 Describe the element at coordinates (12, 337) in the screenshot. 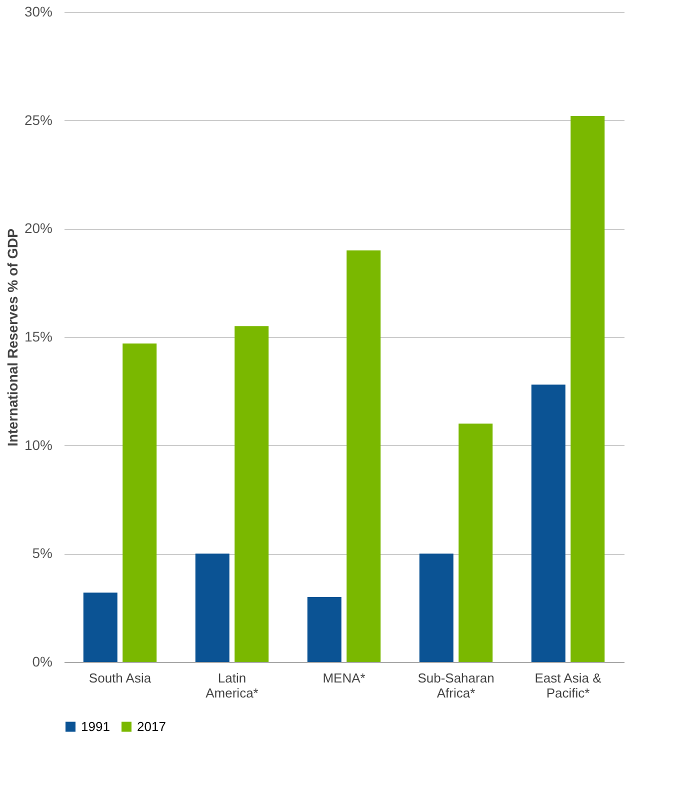

I see `y-axis-title: International Reserves % of GDP` at that location.